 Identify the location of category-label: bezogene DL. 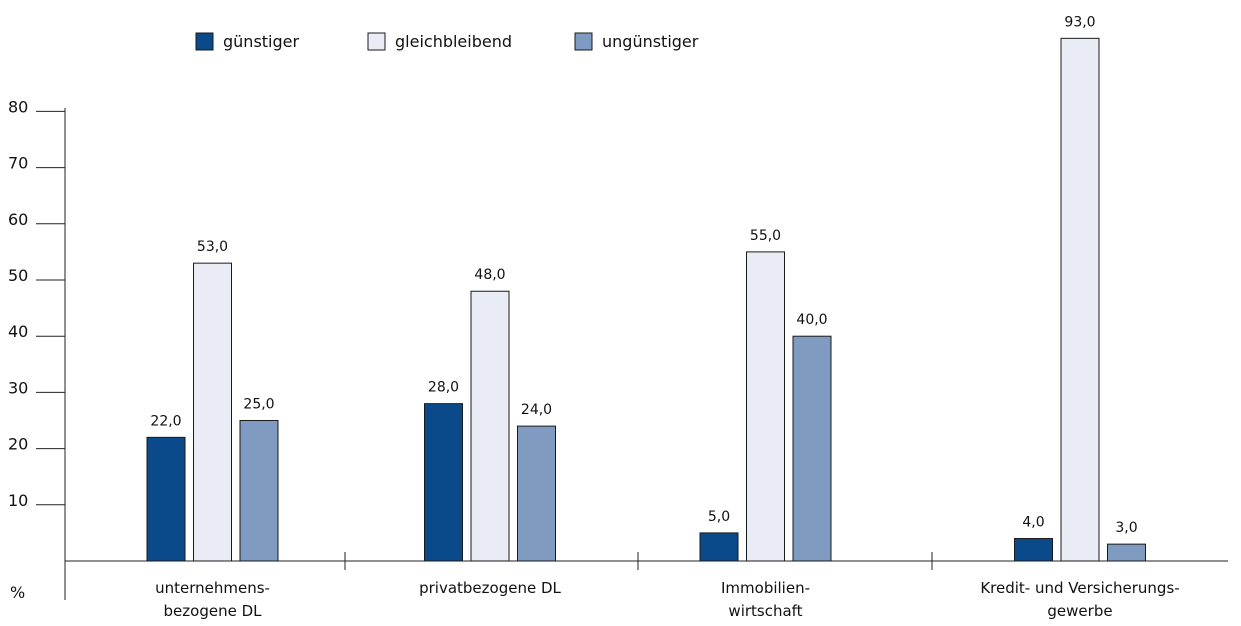
(213, 611).